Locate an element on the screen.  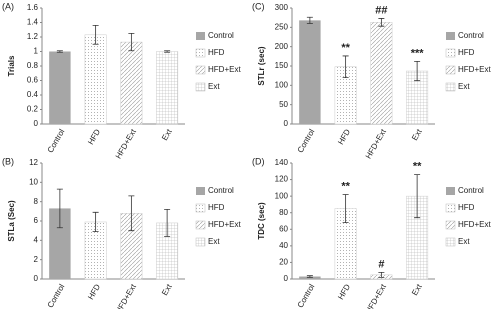
y-tick-label: 8 is located at coordinates (36, 201).